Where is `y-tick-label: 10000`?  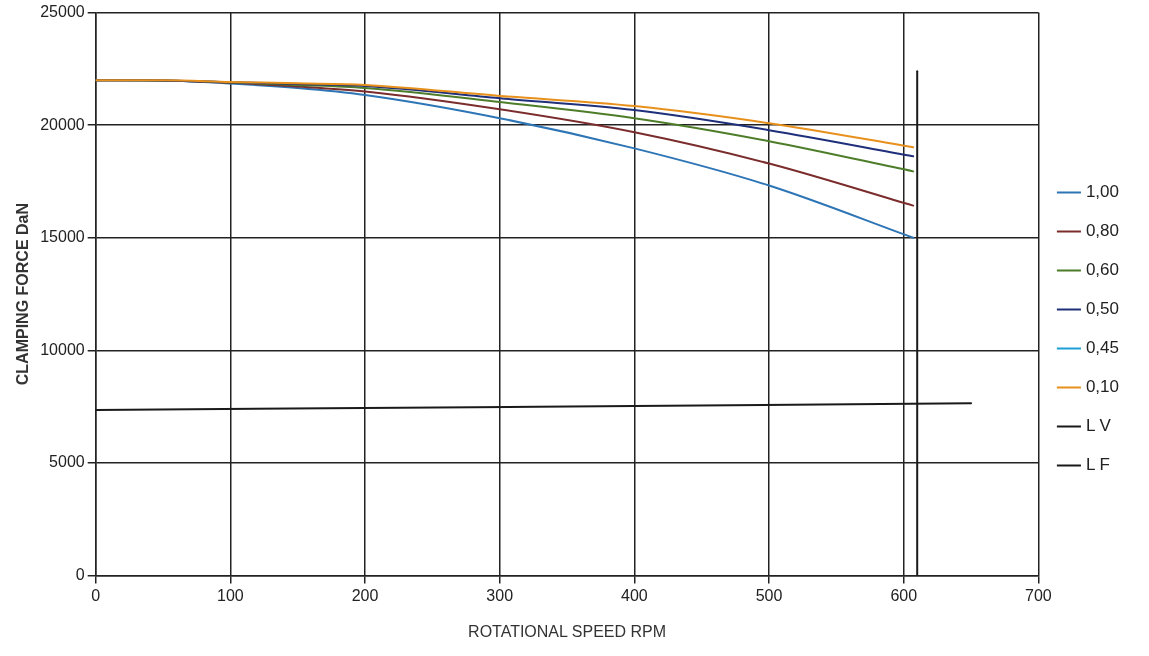 y-tick-label: 10000 is located at coordinates (62, 349).